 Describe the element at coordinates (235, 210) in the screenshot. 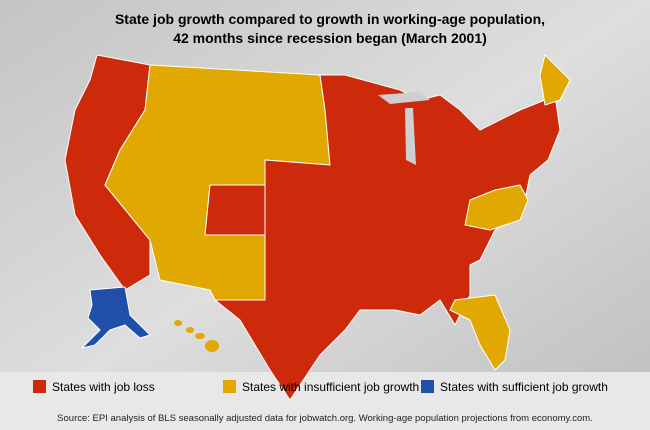

I see `region-colorado` at that location.